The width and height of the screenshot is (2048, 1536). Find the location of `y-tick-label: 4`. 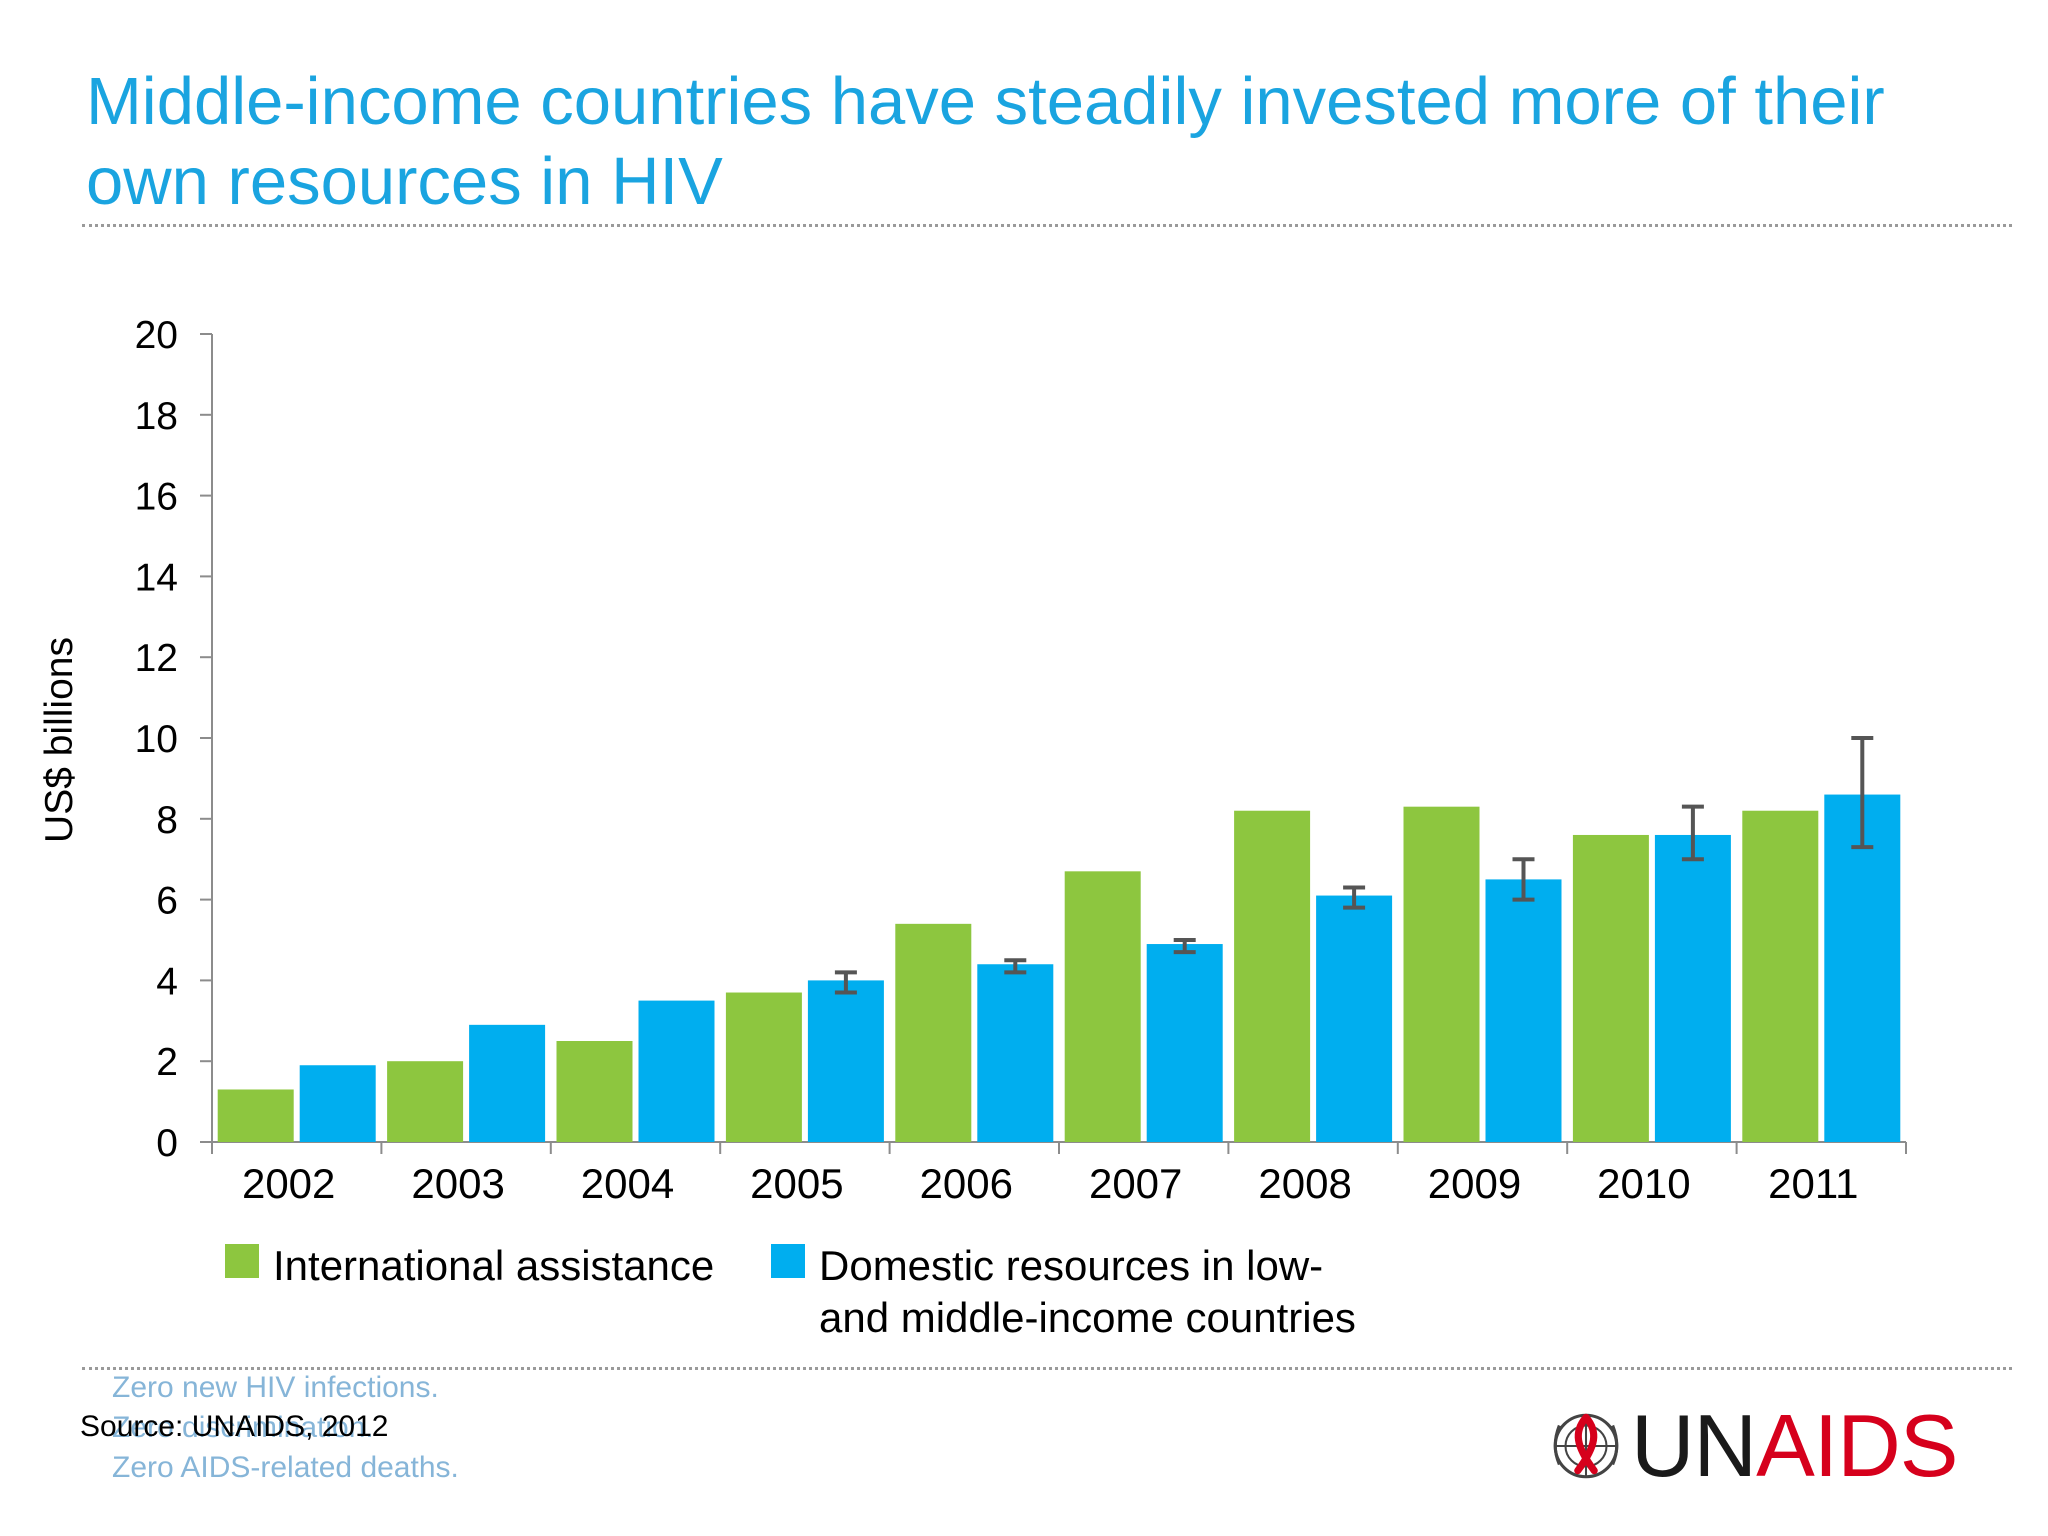

y-tick-label: 4 is located at coordinates (167, 981).